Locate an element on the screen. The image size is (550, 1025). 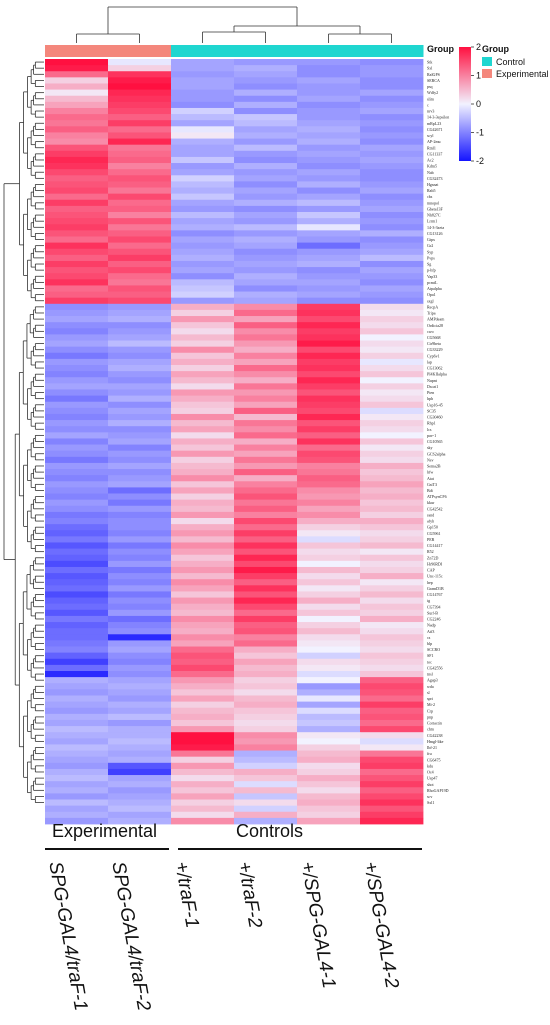
gene-label: SC35 is located at coordinates (431, 410).